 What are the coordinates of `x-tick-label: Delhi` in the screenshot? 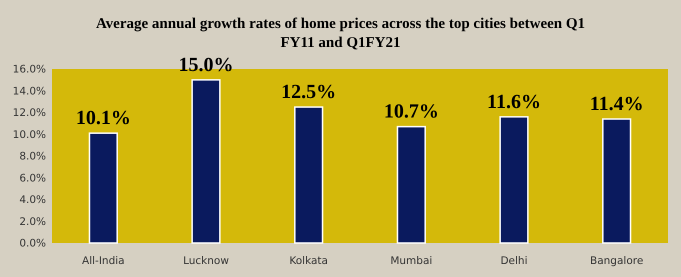 It's located at (514, 261).